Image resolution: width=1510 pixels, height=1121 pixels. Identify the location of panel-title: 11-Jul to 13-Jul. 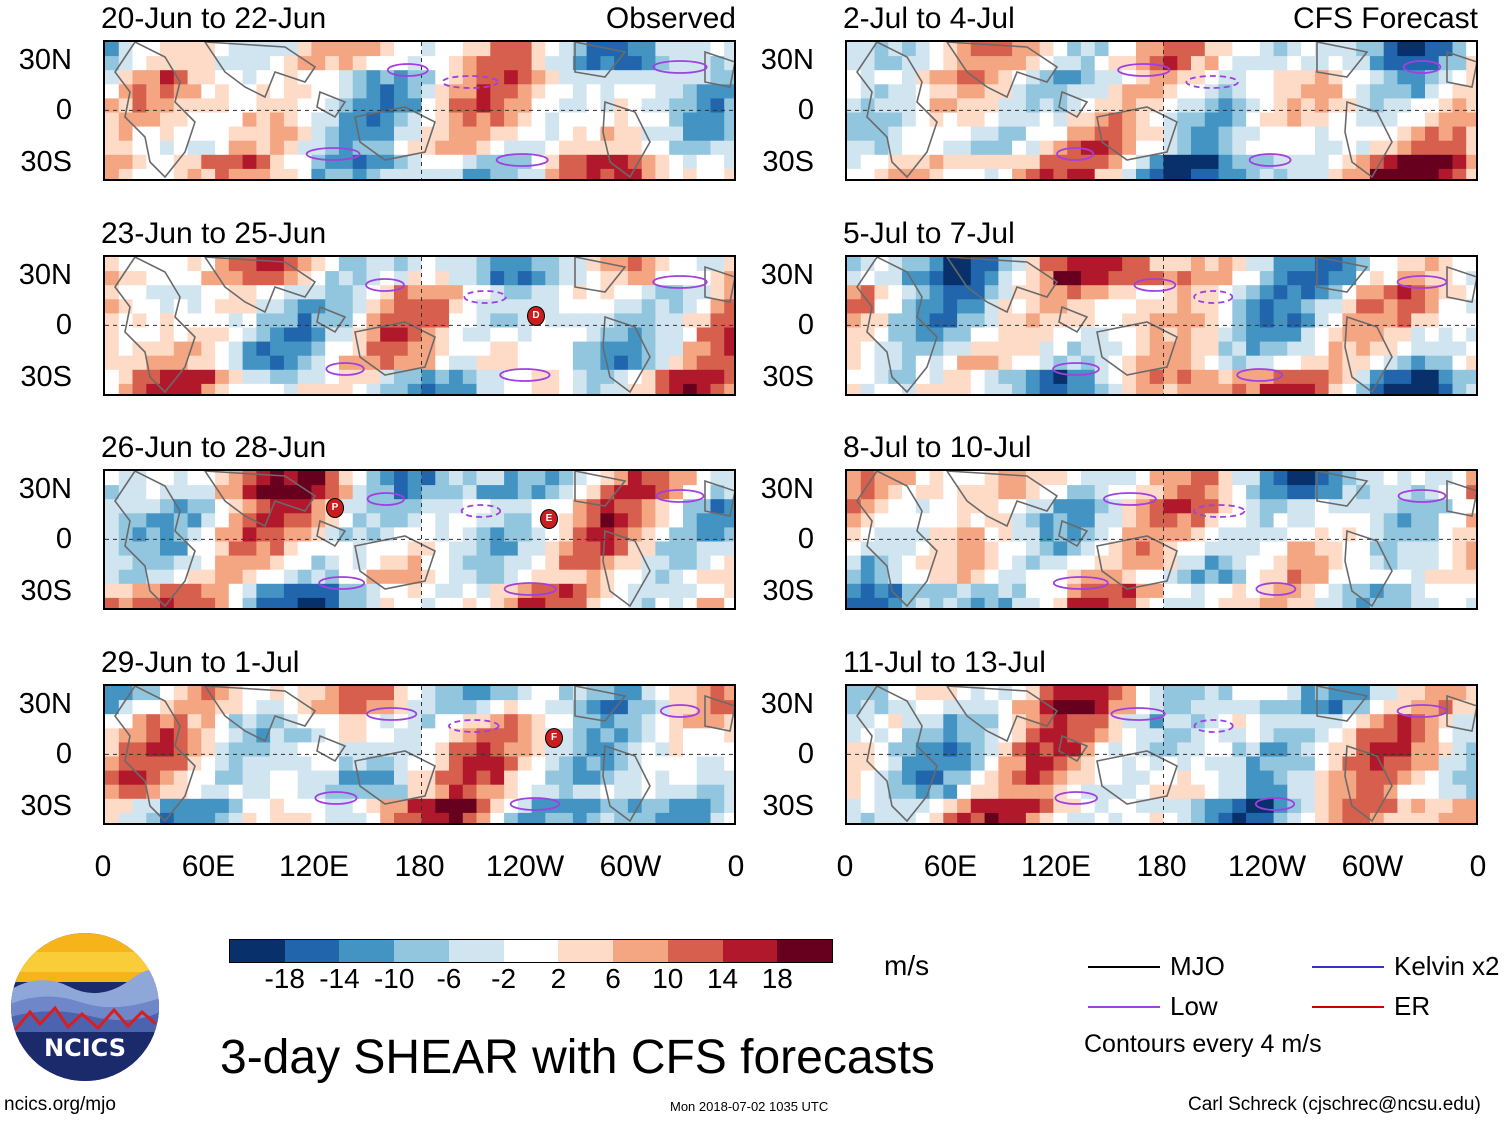
(944, 662).